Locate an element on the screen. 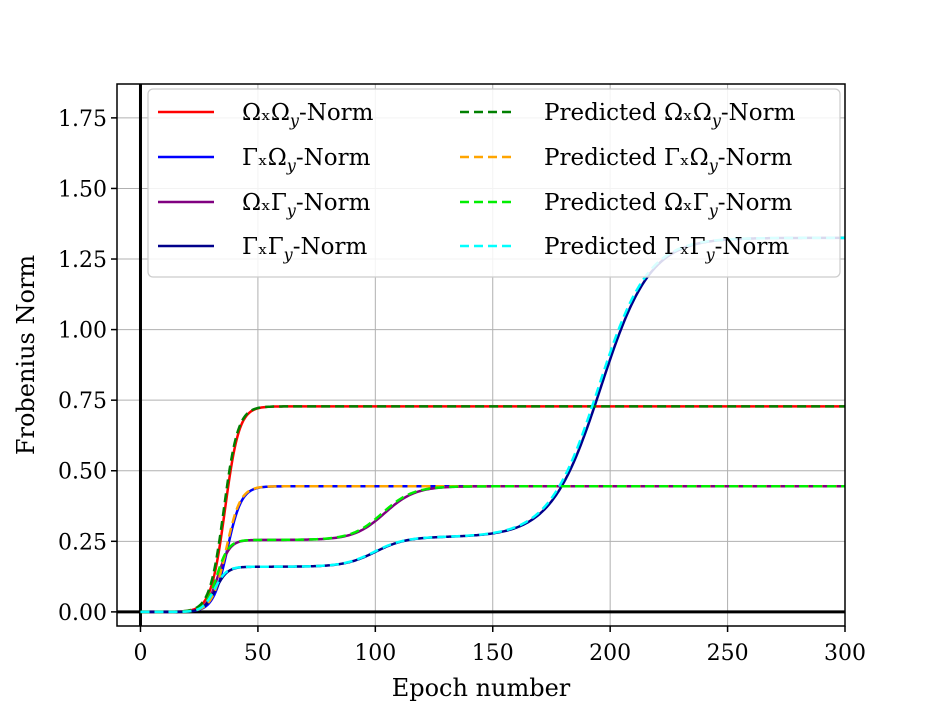 This screenshot has width=938, height=704. legend-label-og: ΩₓΓy-Norm is located at coordinates (306, 205).